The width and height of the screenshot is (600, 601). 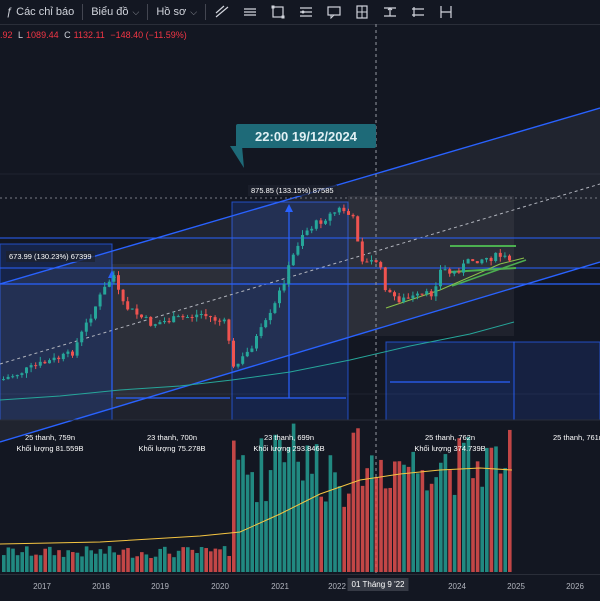 I want to click on horizontal-line-tool-icon, so click(x=250, y=12).